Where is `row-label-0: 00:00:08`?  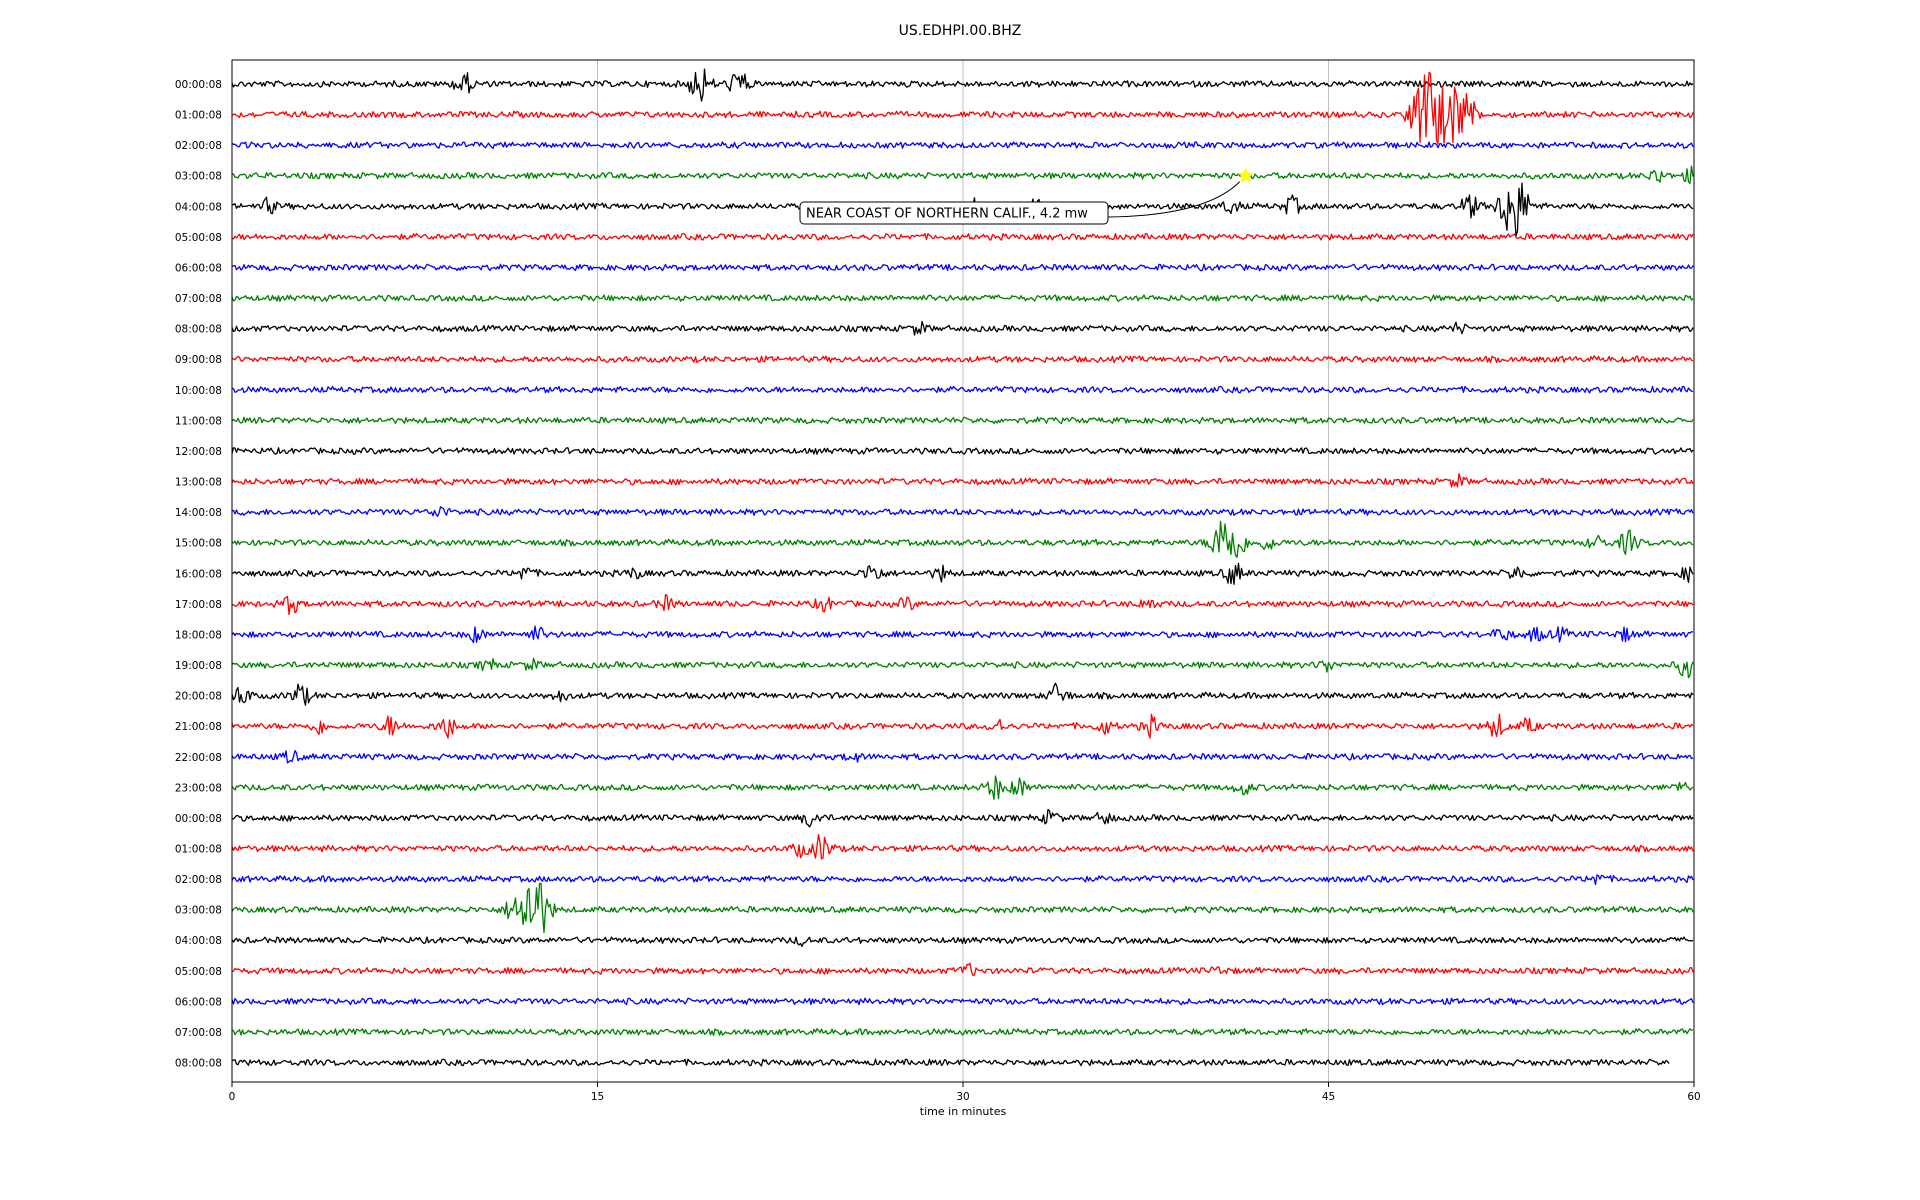
row-label-0: 00:00:08 is located at coordinates (198, 85).